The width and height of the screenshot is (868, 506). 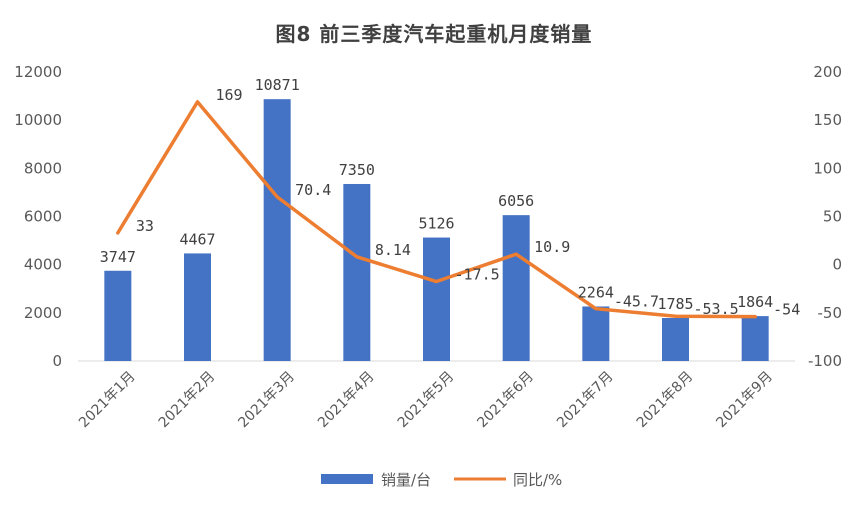 What do you see at coordinates (346, 400) in the screenshot?
I see `category-label: 2021年4月` at bounding box center [346, 400].